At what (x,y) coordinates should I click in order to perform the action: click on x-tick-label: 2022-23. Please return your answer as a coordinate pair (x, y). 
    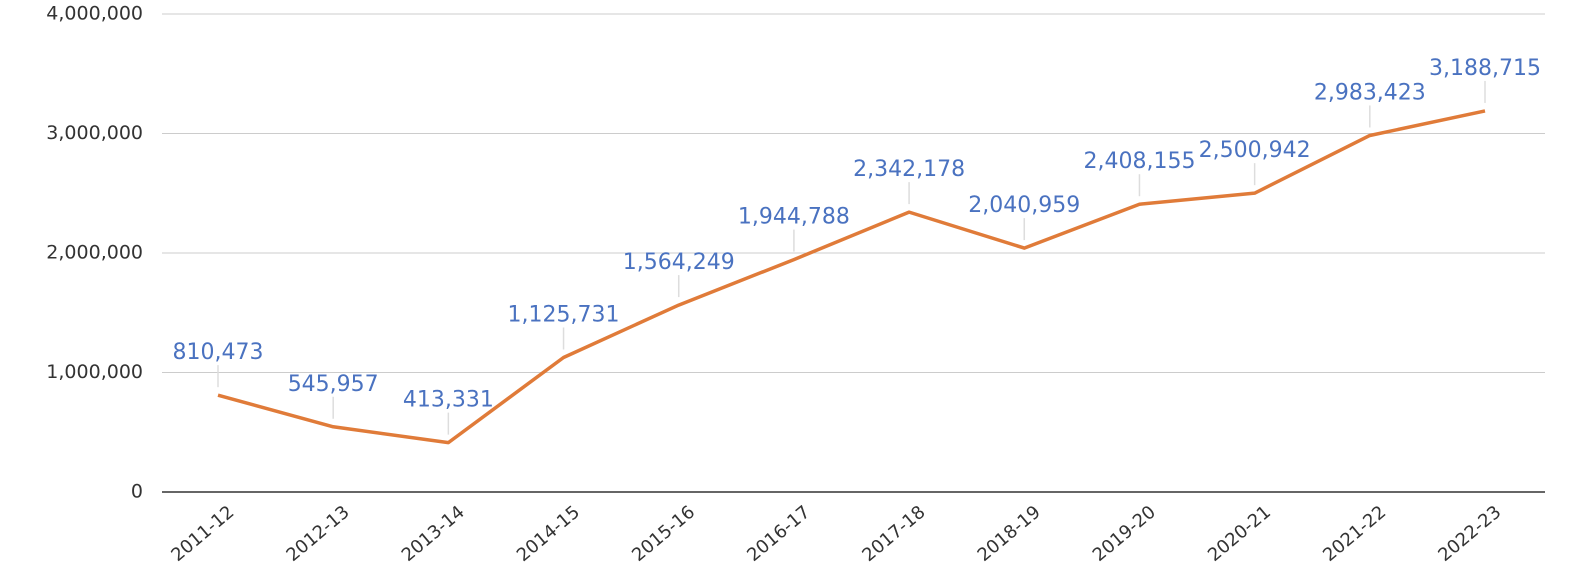
    Looking at the image, I should click on (1469, 534).